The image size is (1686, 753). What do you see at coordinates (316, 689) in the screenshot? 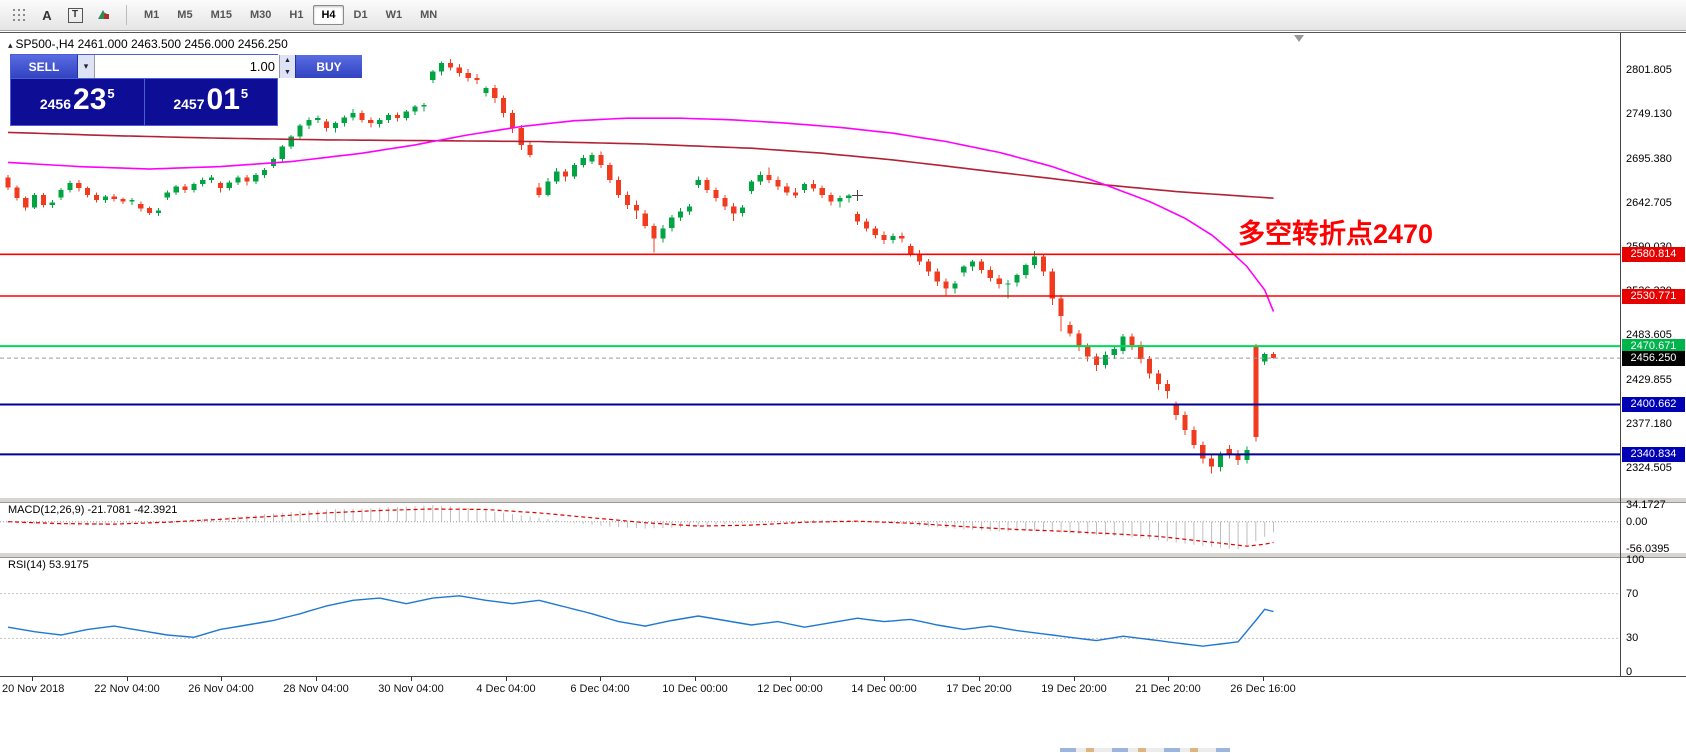
I see `time-label: 28 Nov 04:00` at bounding box center [316, 689].